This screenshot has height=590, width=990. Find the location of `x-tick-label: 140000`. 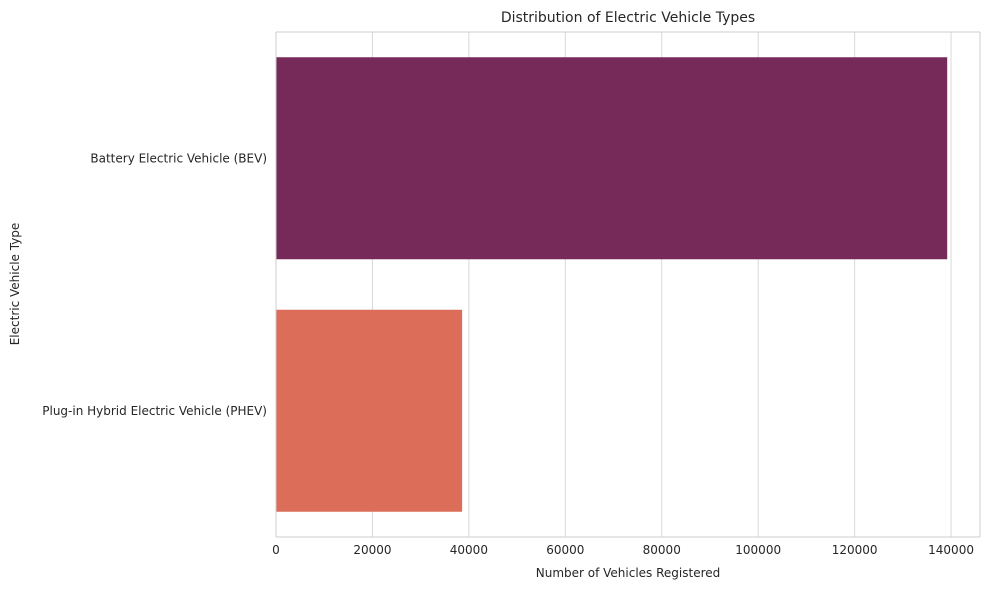

x-tick-label: 140000 is located at coordinates (951, 550).